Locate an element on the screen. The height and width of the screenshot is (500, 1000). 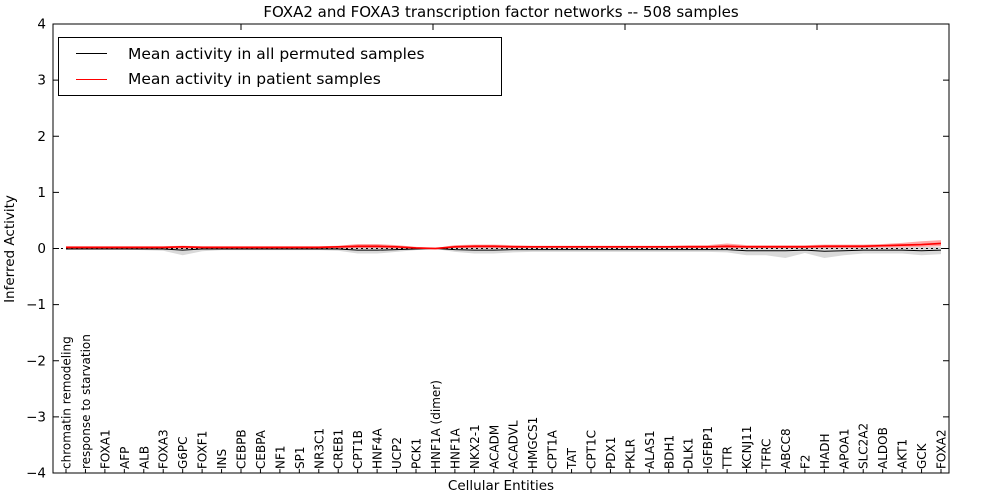
y-tick-label: 1 is located at coordinates (41, 193).